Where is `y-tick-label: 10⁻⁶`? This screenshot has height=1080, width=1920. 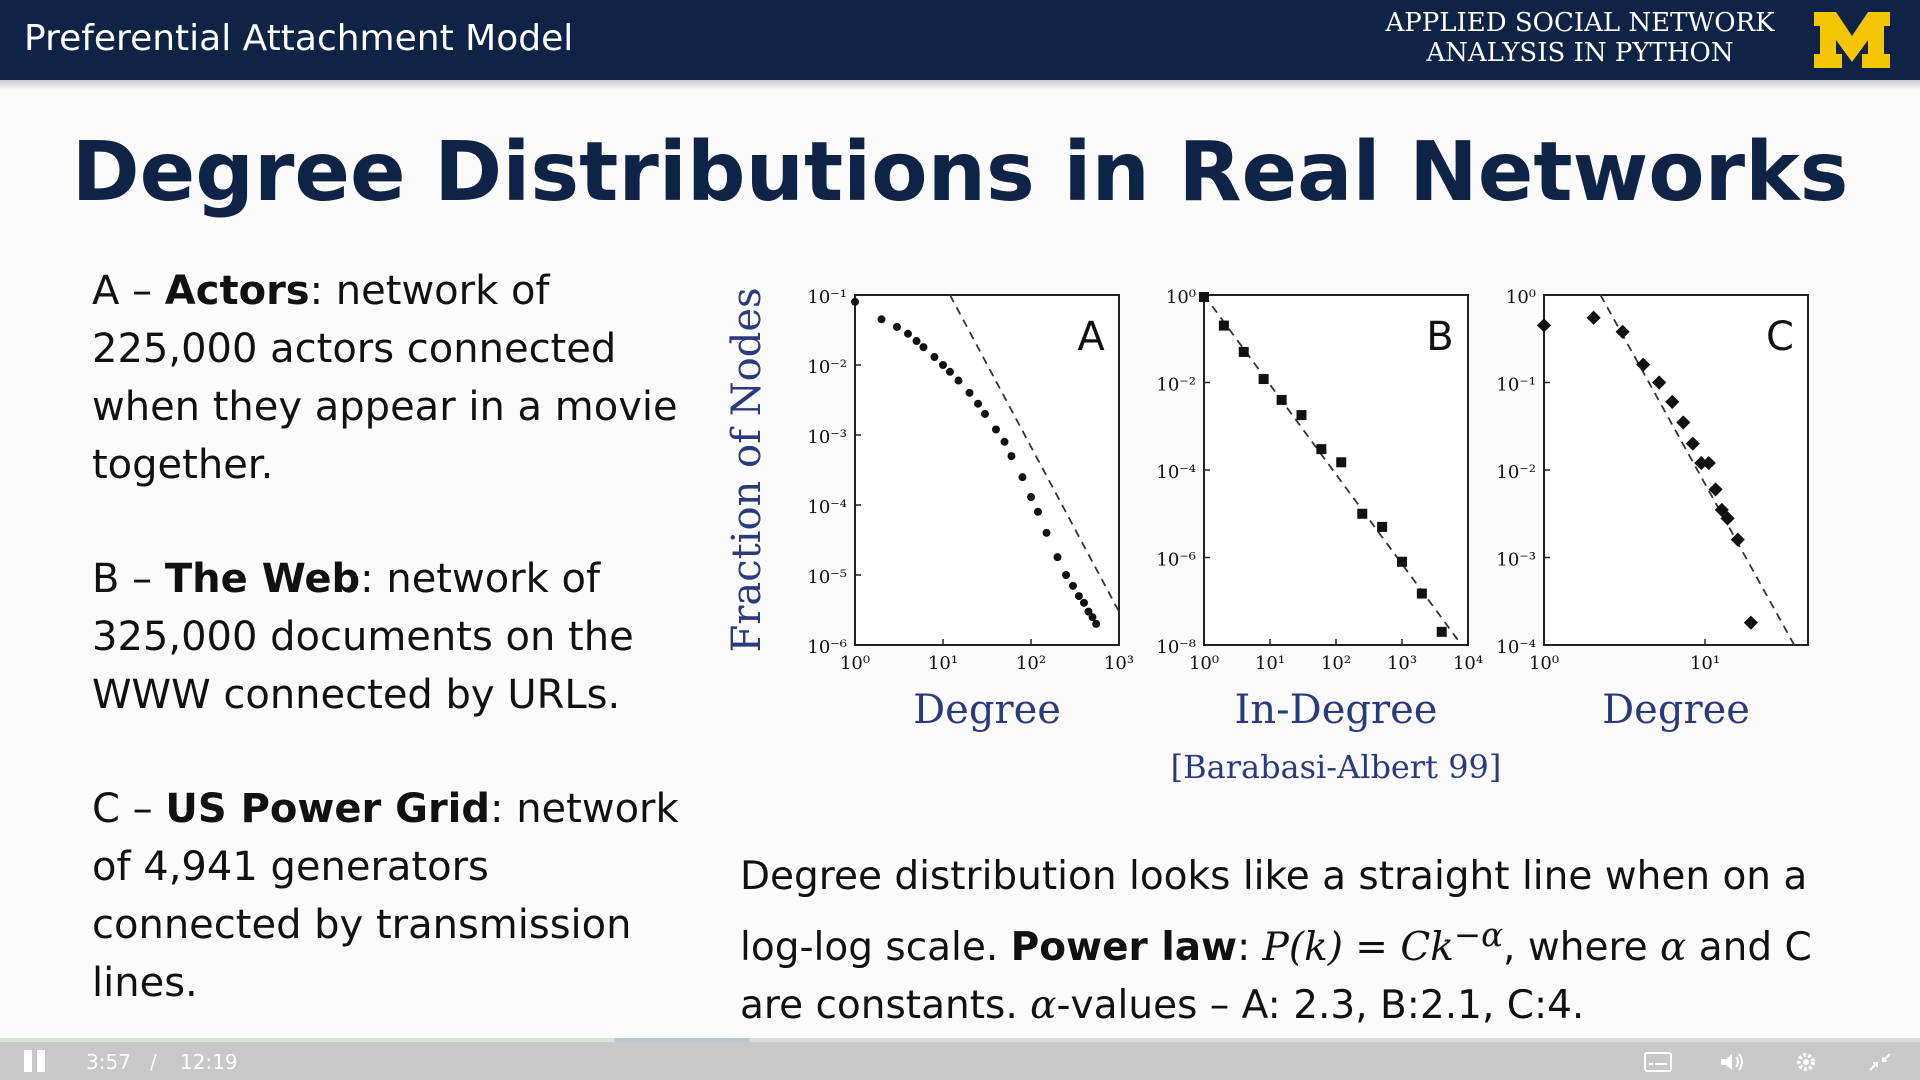
y-tick-label: 10⁻⁶ is located at coordinates (827, 647).